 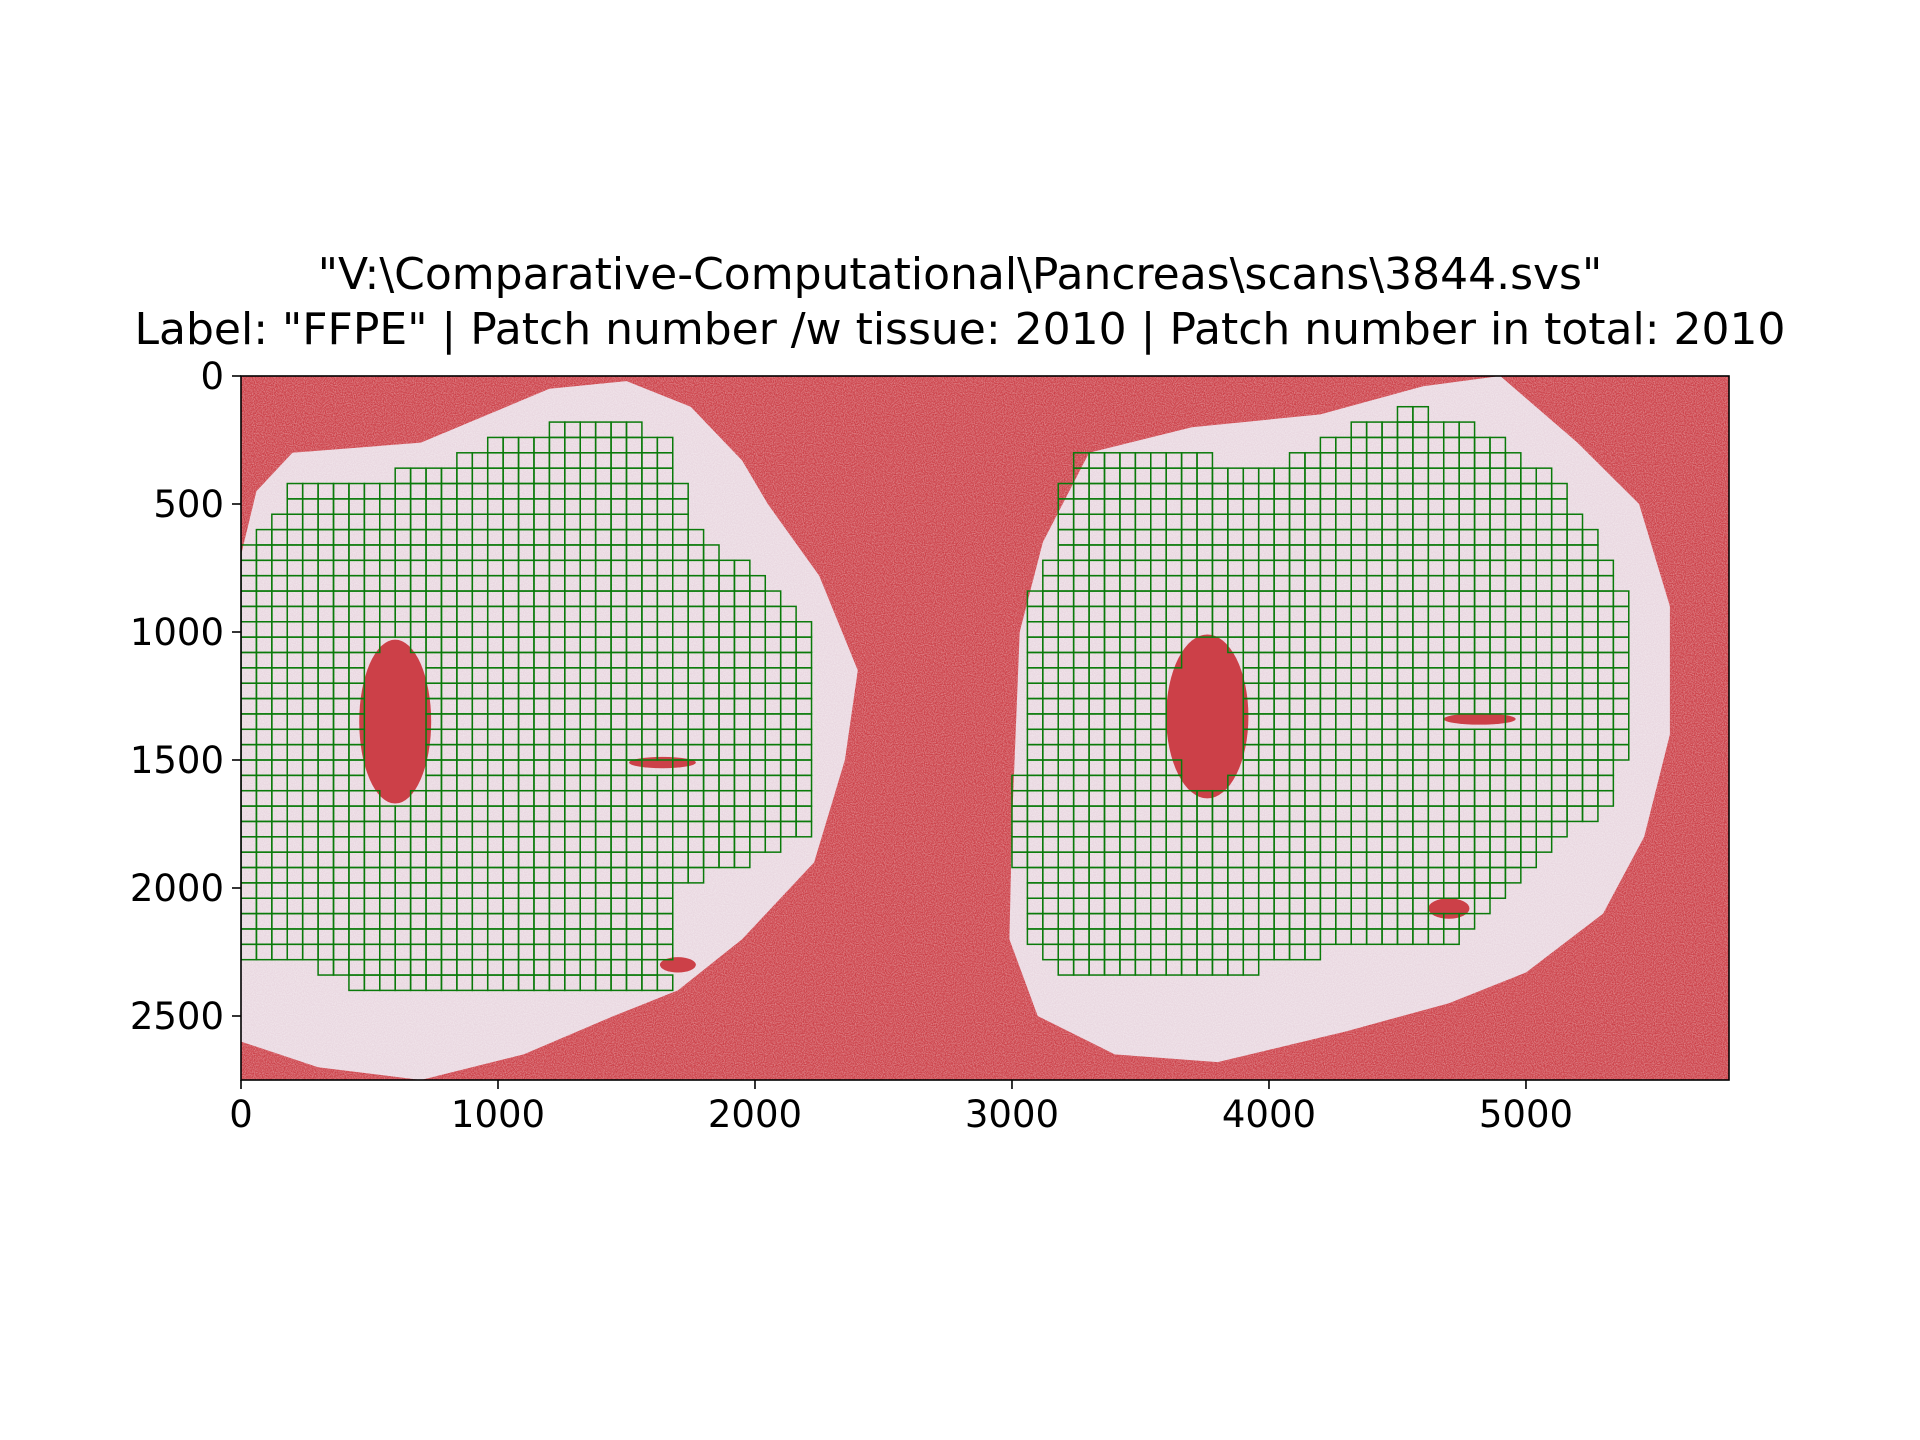 I want to click on patch-2064, so click(x=1467, y=921).